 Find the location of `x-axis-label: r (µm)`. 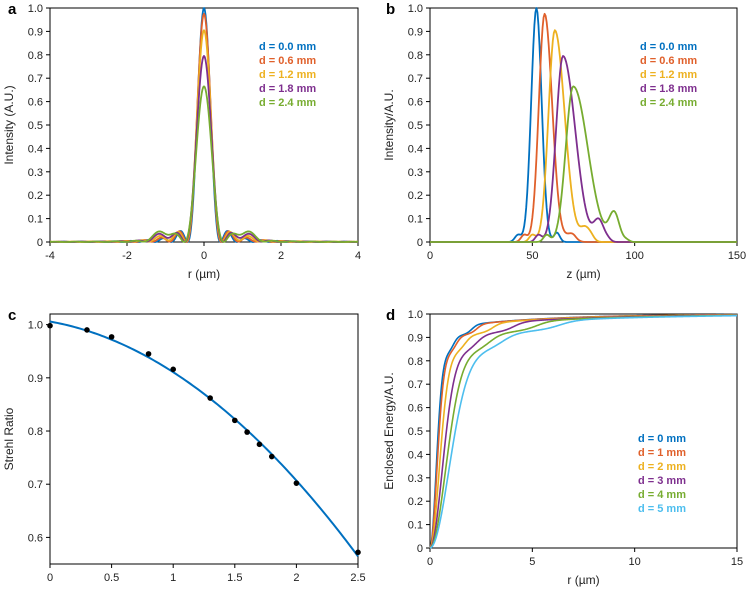

x-axis-label: r (µm) is located at coordinates (583, 580).